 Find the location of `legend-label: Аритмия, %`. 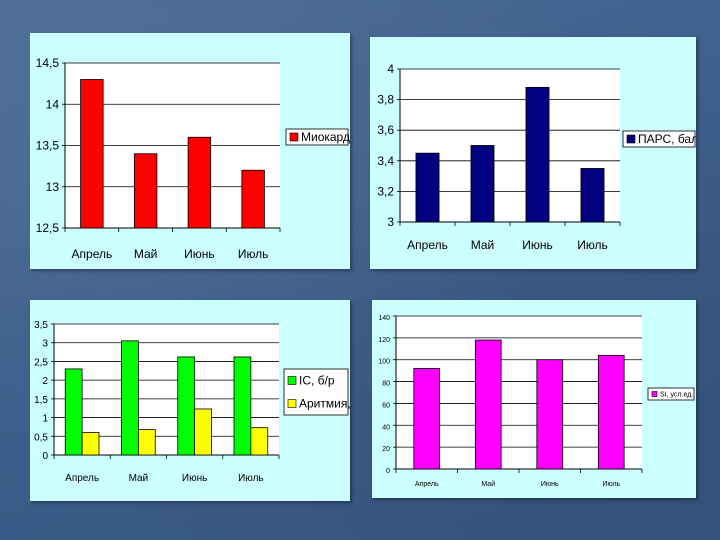

legend-label: Аритмия, % is located at coordinates (324, 404).